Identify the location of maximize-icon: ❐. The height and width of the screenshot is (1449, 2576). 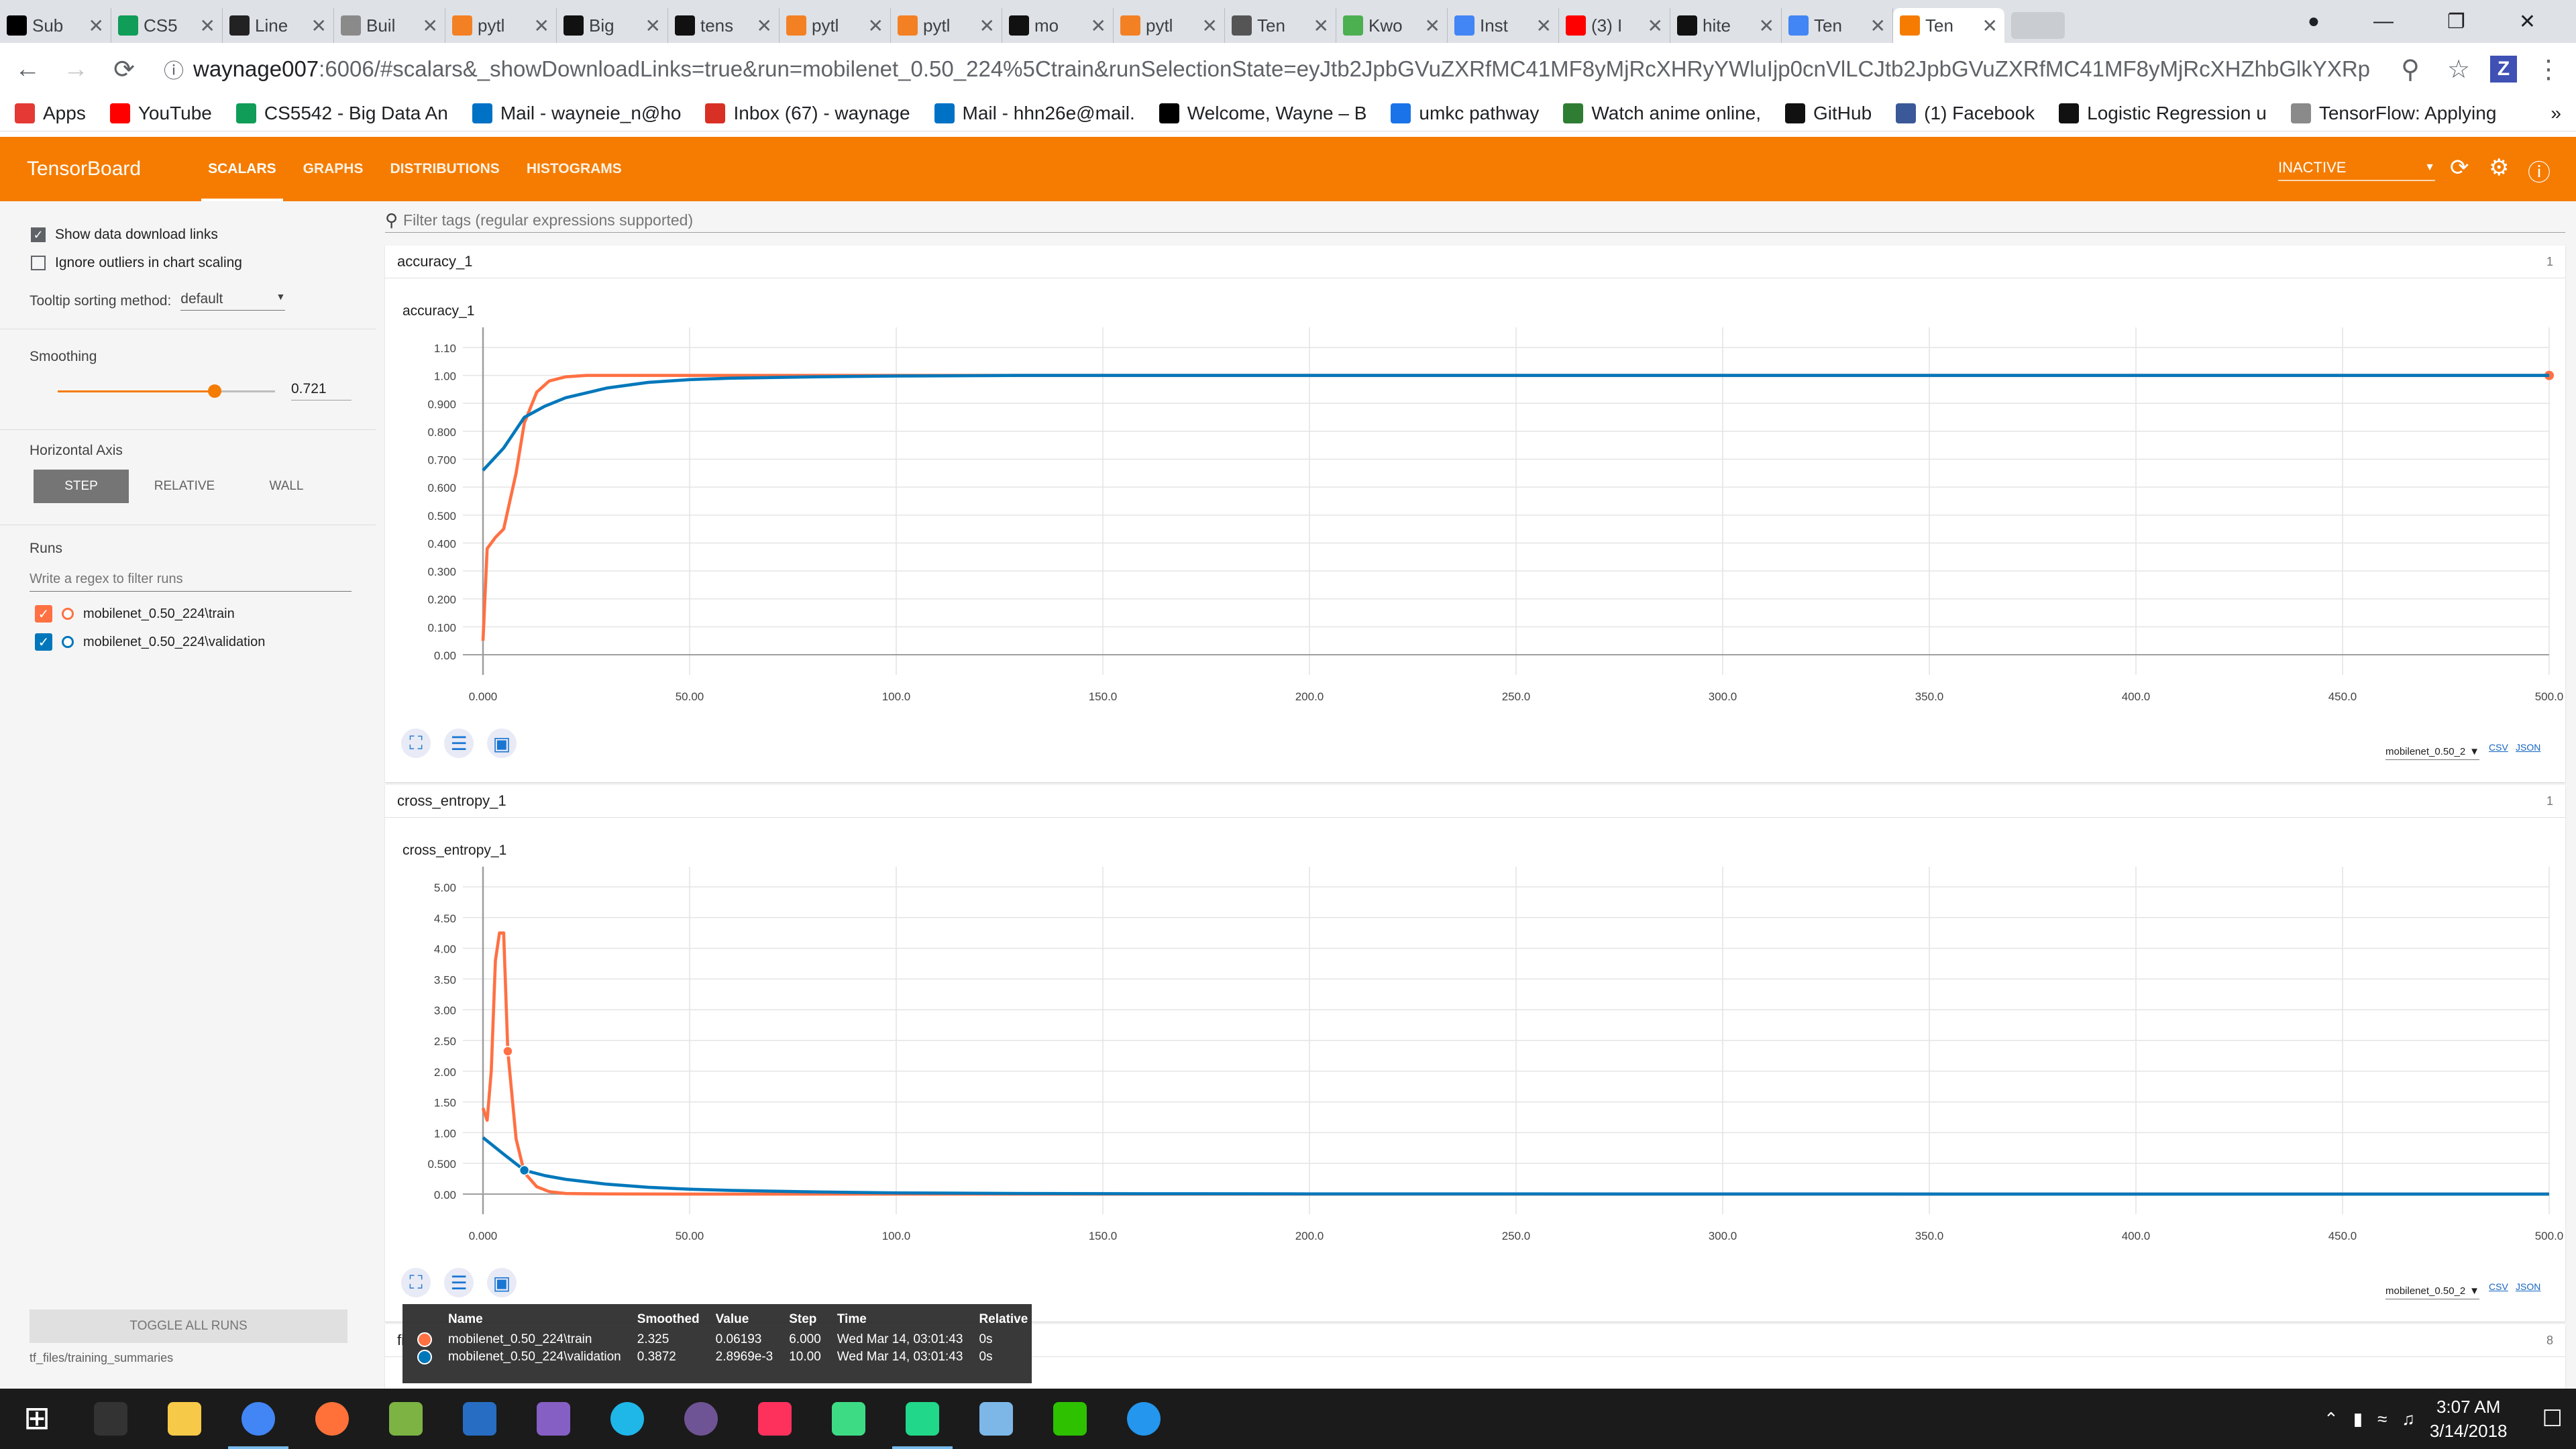
(2456, 21).